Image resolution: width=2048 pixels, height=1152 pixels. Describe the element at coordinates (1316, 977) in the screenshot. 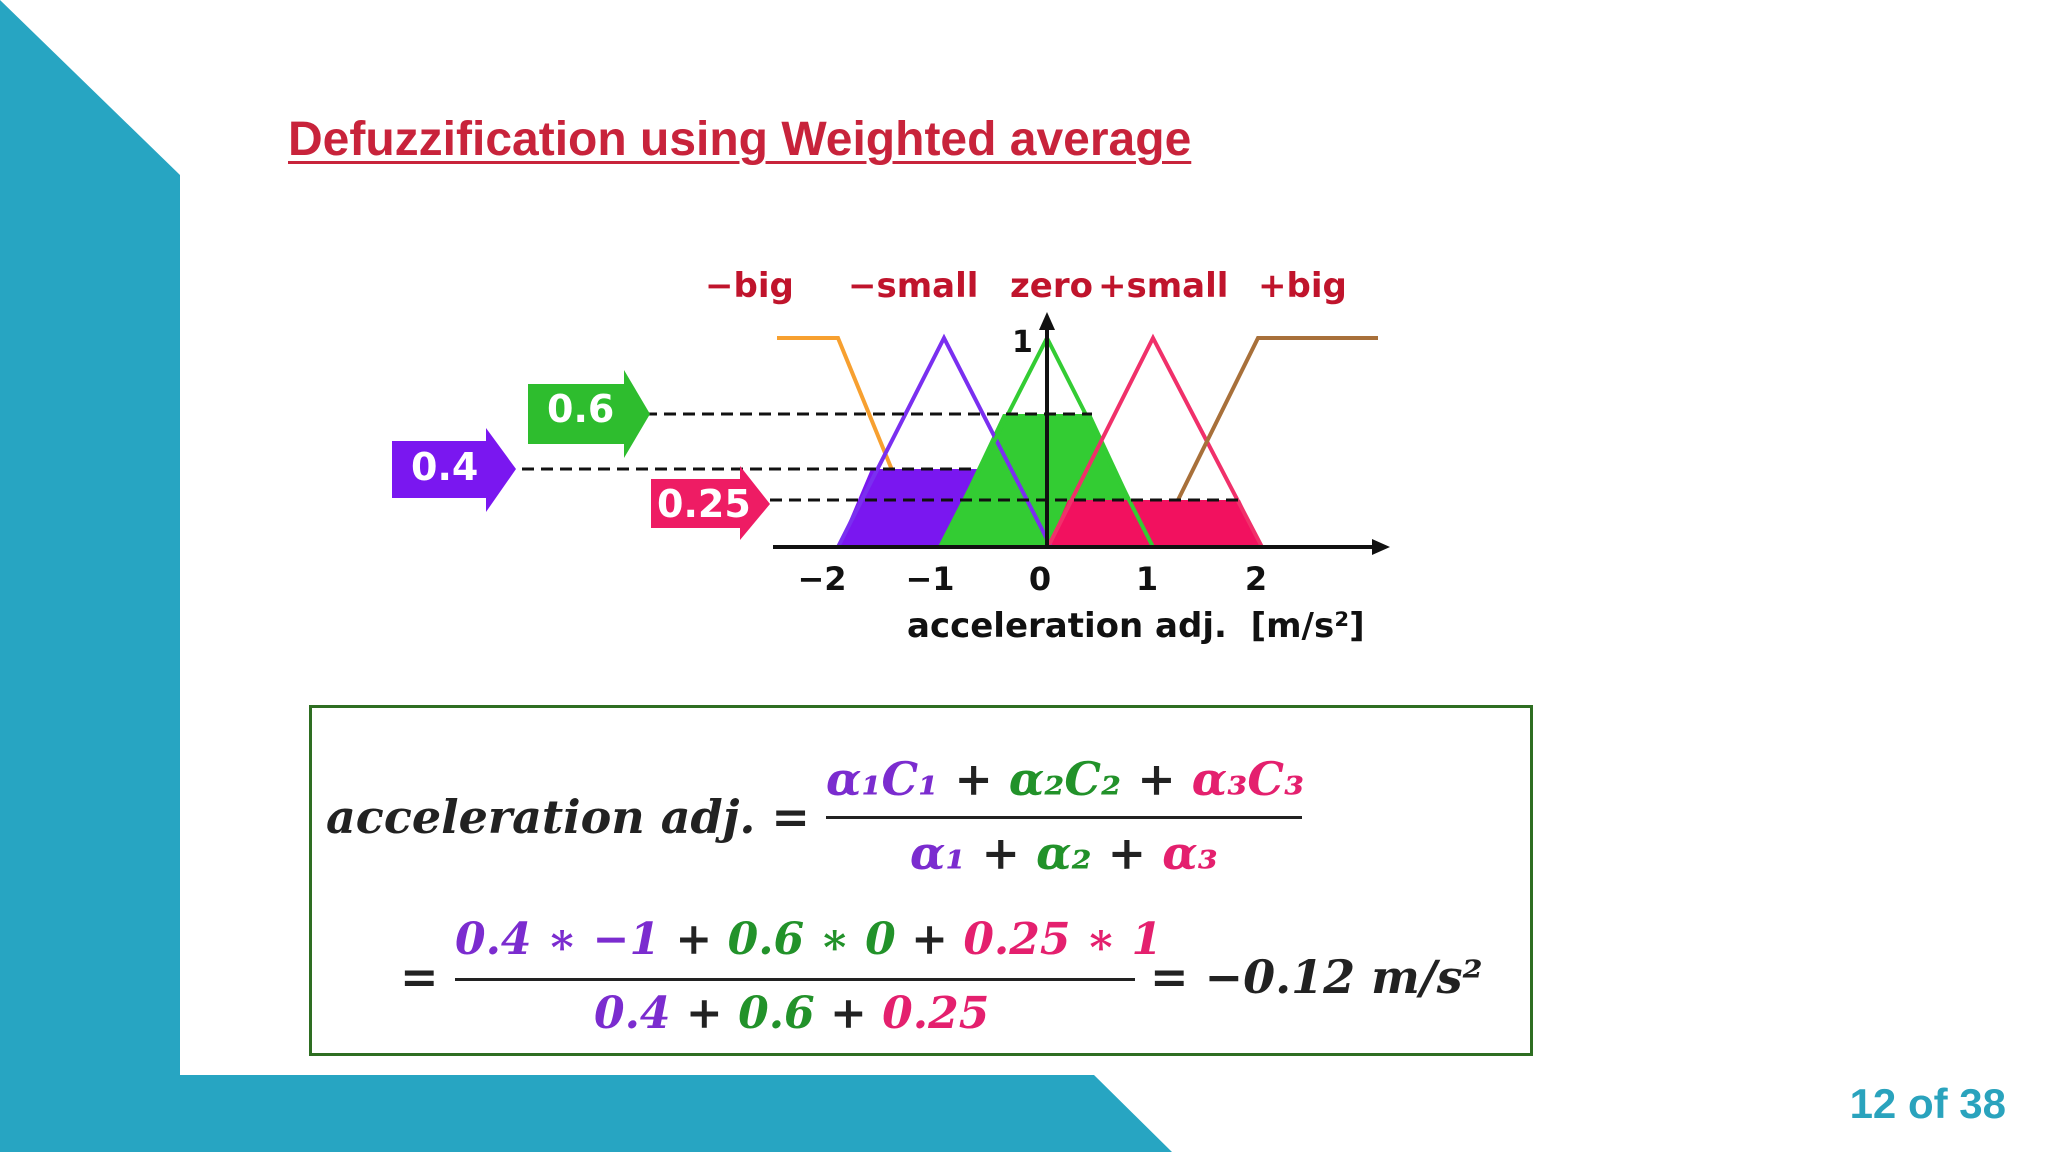

I see `formula-result: = −0.12 m/s²` at that location.